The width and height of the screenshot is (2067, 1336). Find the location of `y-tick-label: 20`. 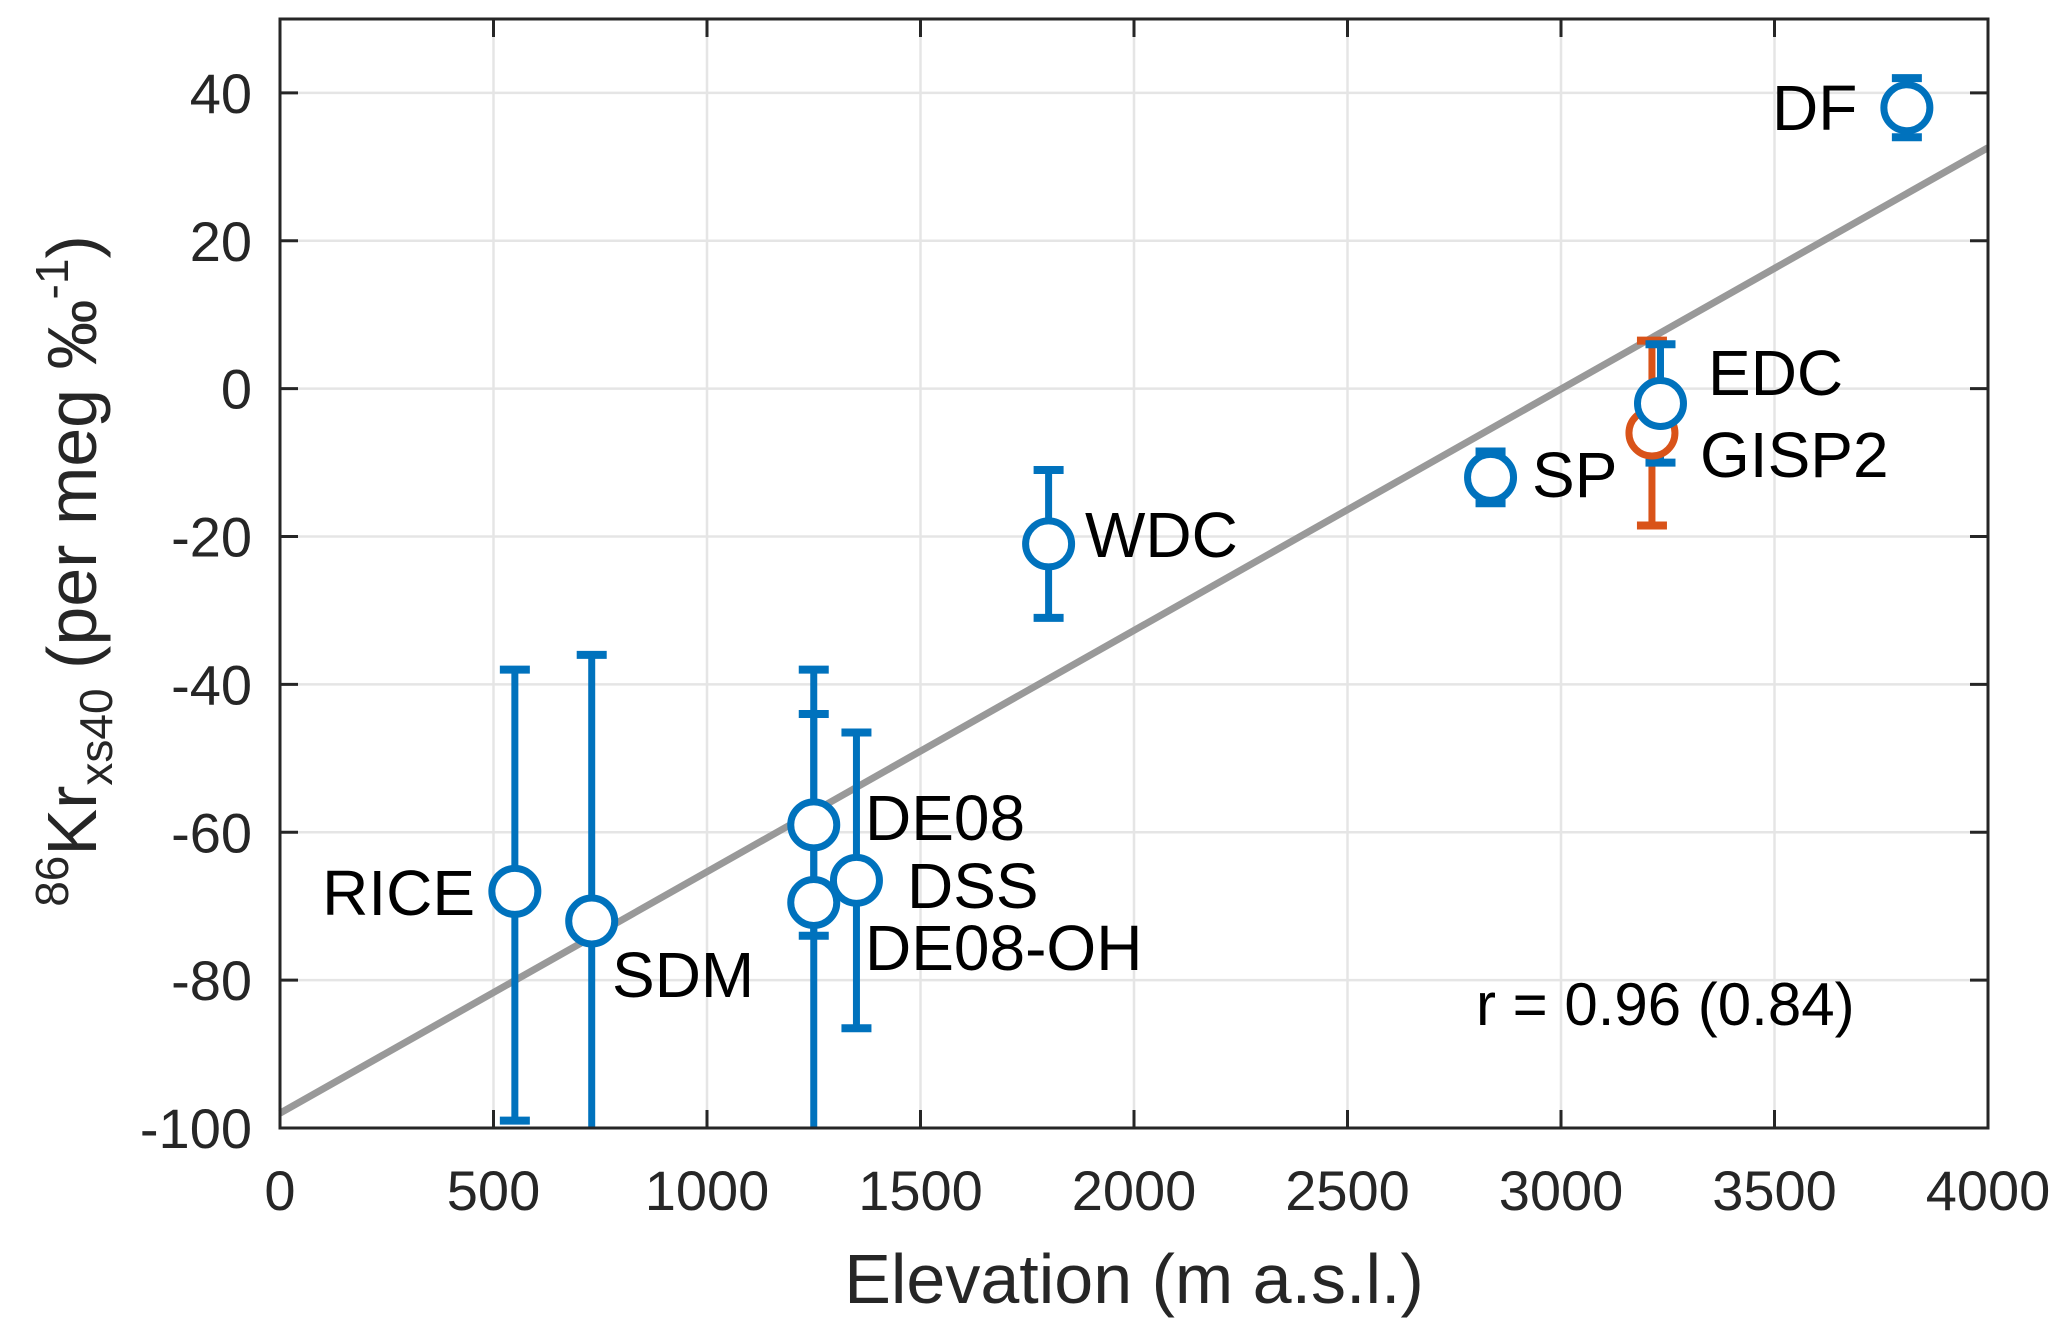

y-tick-label: 20 is located at coordinates (221, 241).